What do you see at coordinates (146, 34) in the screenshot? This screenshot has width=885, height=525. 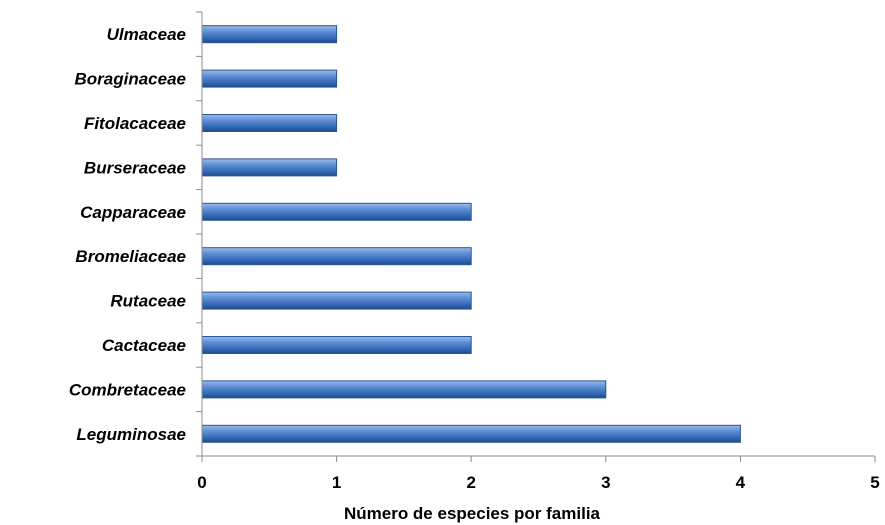 I see `category-label-ulmaceae: Ulmaceae` at bounding box center [146, 34].